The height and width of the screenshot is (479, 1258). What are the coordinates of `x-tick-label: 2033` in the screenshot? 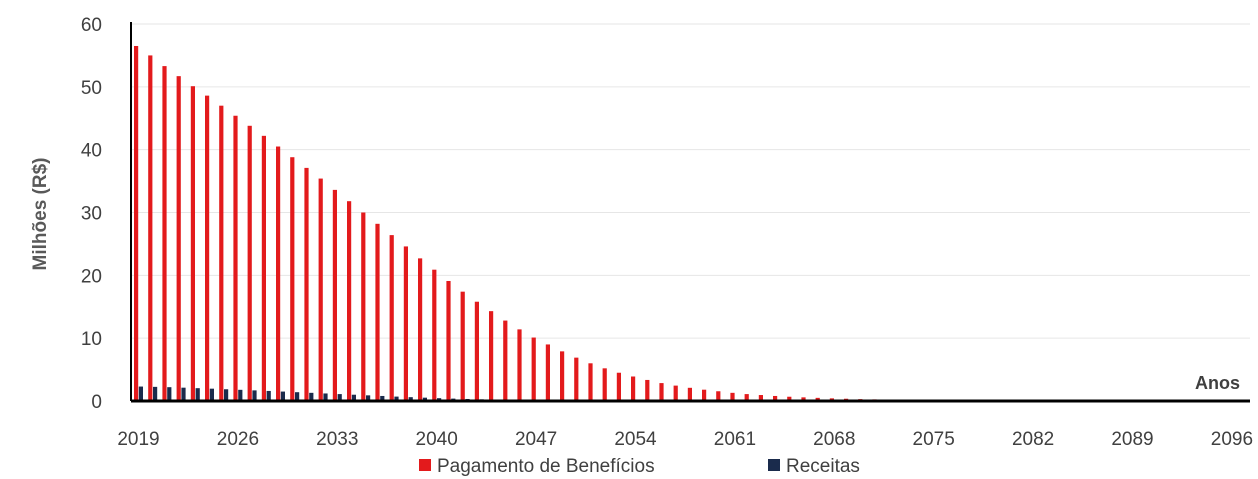 It's located at (337, 439).